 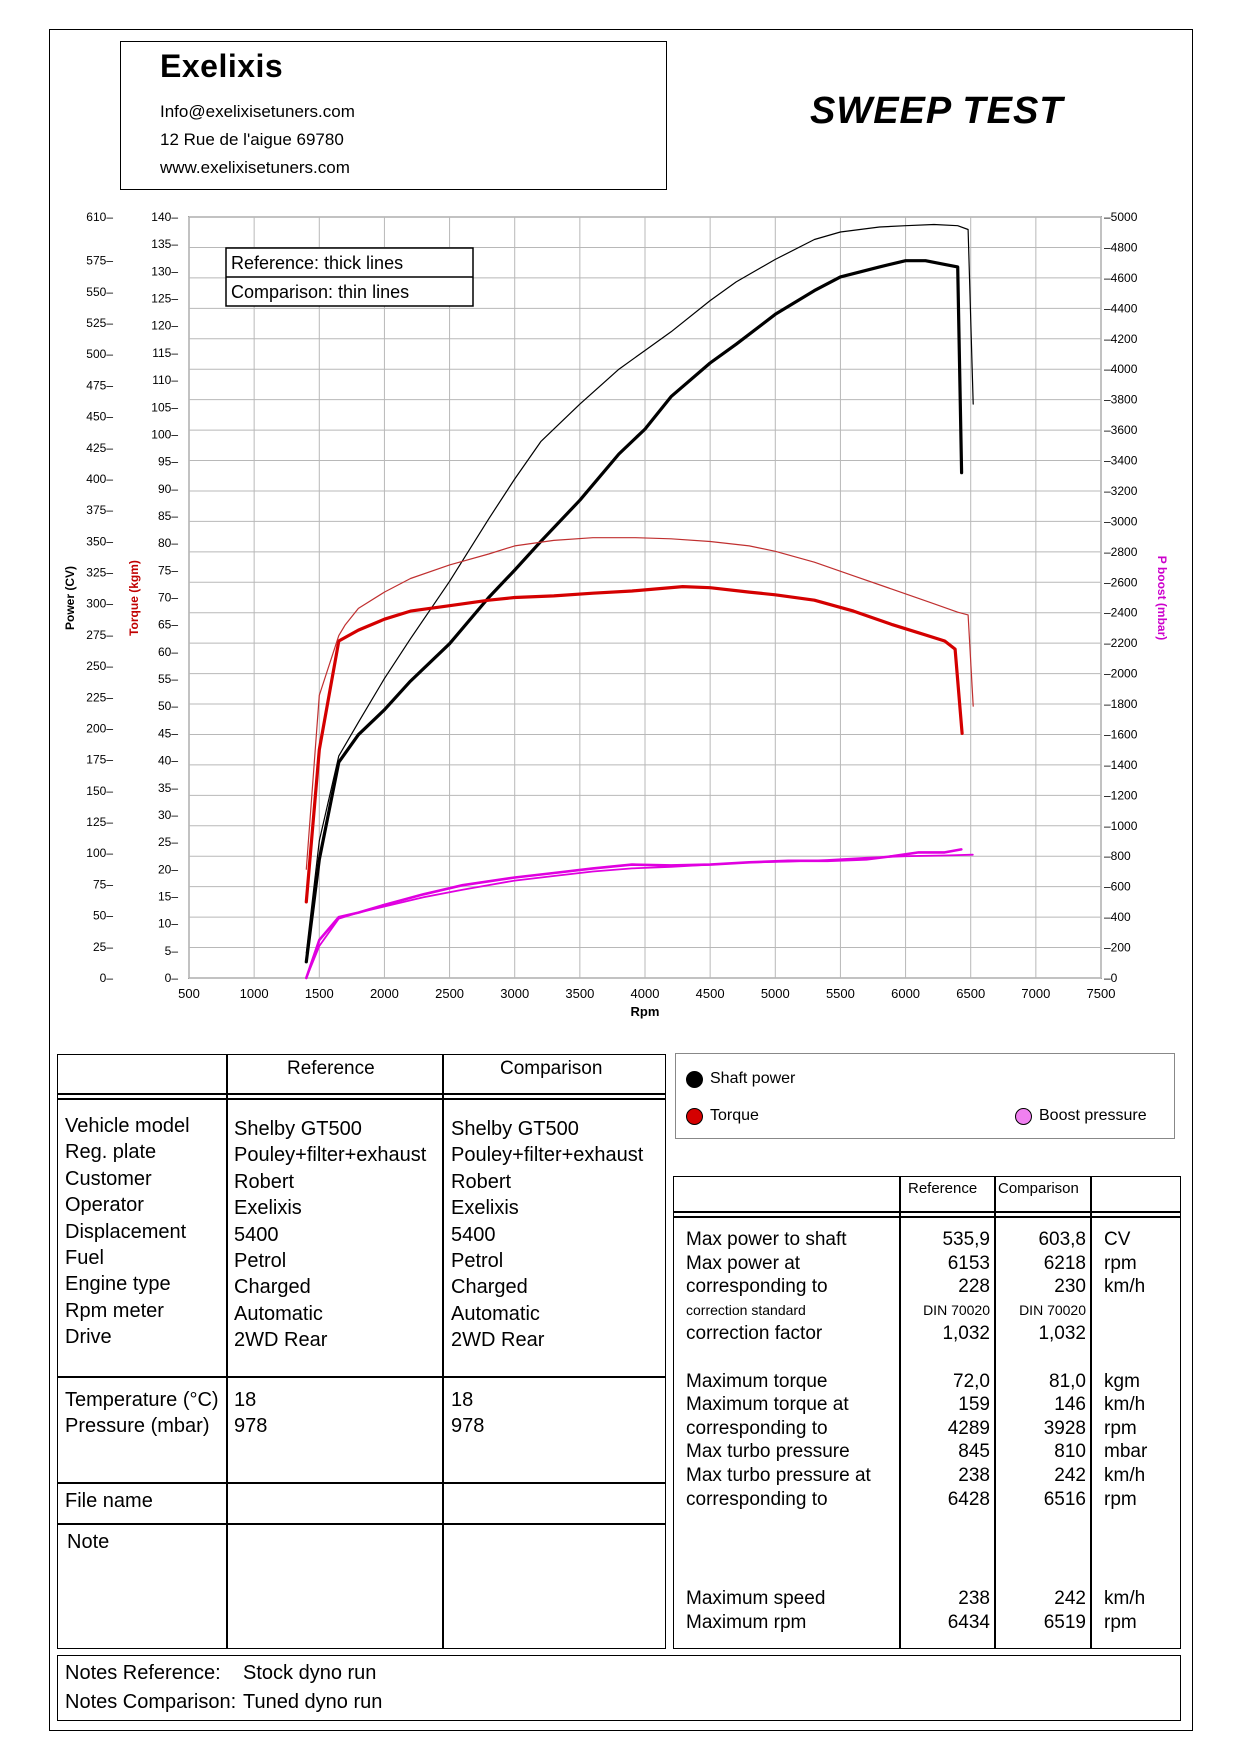 I want to click on result-cmp-value: 603,8, so click(x=1062, y=1239).